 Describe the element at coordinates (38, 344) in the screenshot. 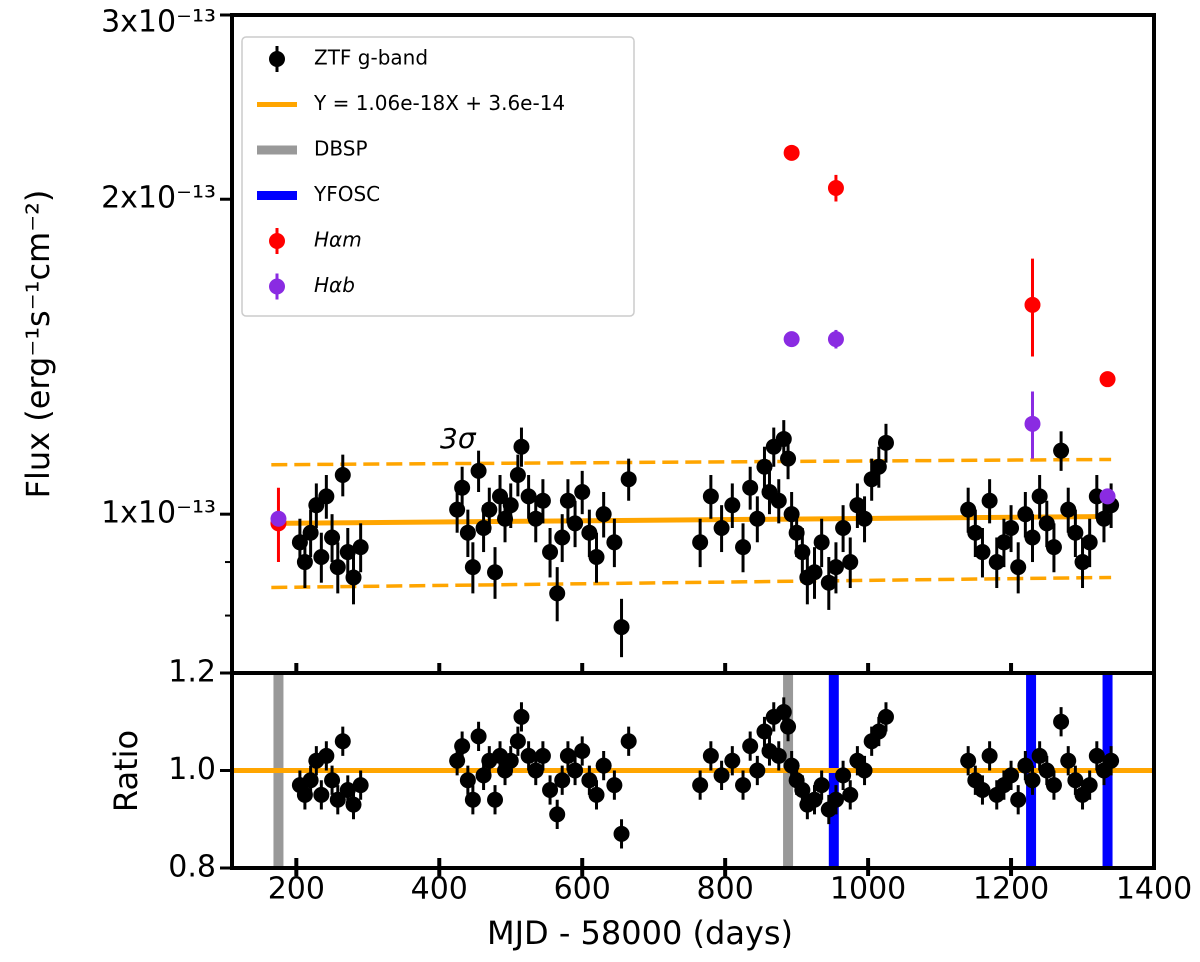

I see `y-axis-label: Flux (erg⁻¹s⁻¹cm⁻²)` at that location.